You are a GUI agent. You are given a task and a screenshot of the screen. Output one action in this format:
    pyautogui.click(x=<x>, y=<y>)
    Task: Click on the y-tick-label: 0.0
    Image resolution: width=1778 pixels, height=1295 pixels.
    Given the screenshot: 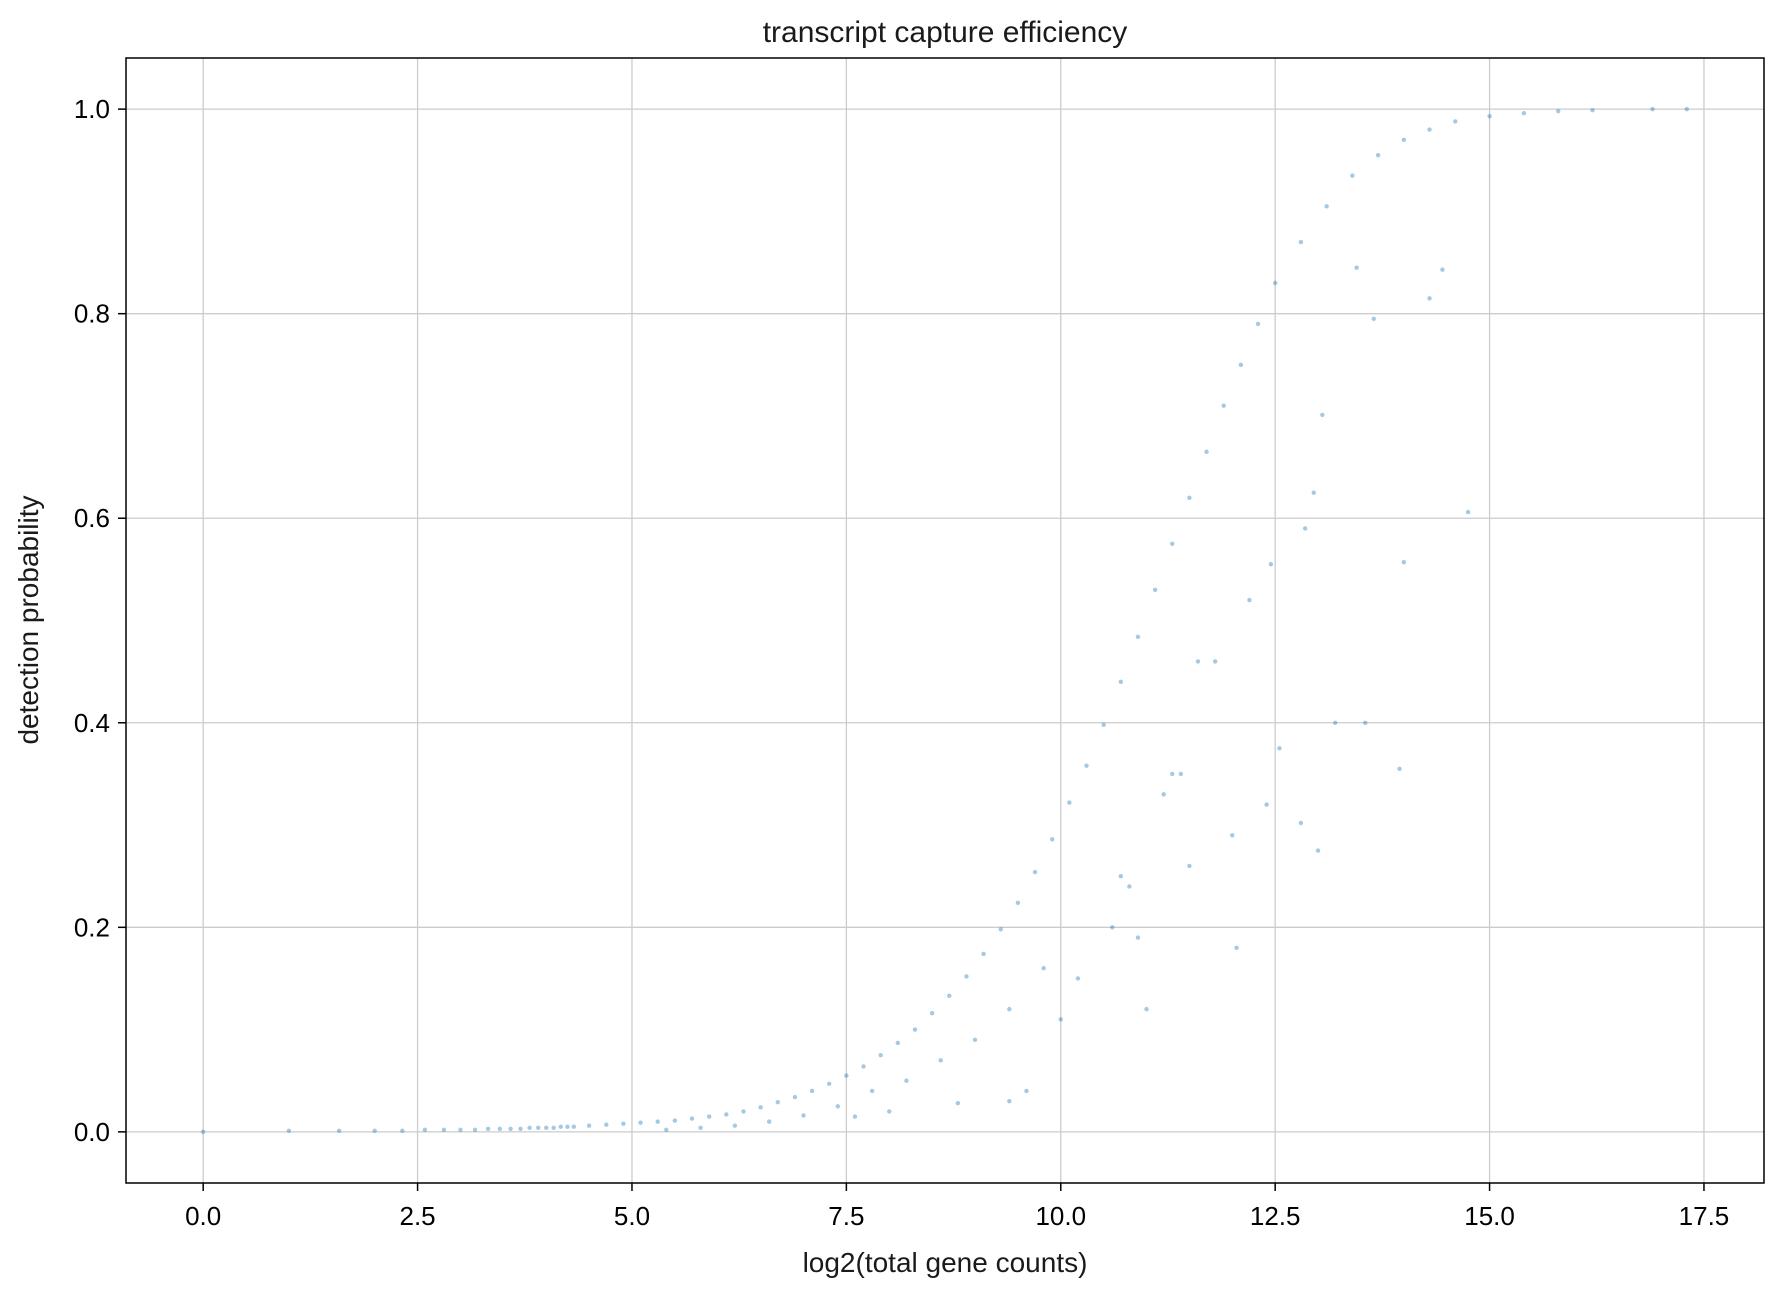 What is the action you would take?
    pyautogui.click(x=92, y=1132)
    